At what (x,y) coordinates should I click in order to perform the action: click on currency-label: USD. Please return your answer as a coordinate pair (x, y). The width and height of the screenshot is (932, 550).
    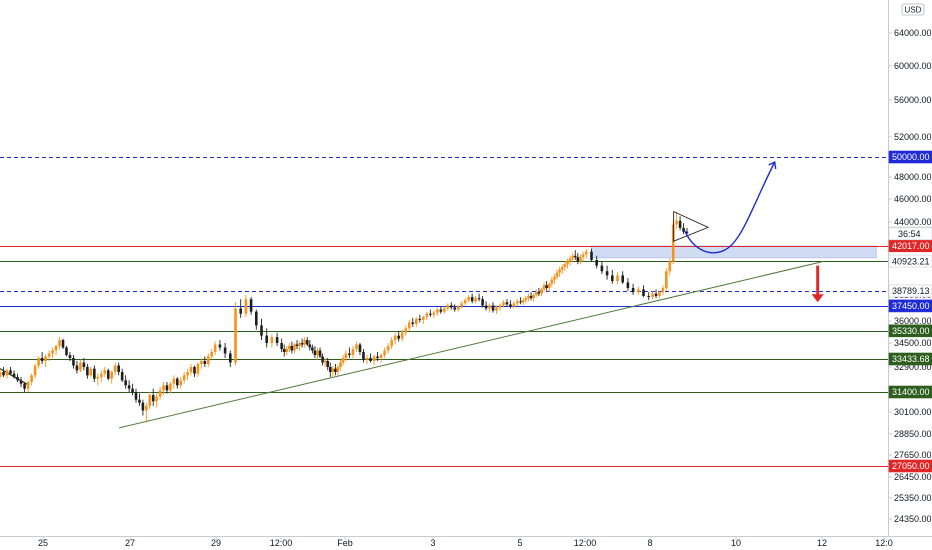
    Looking at the image, I should click on (913, 10).